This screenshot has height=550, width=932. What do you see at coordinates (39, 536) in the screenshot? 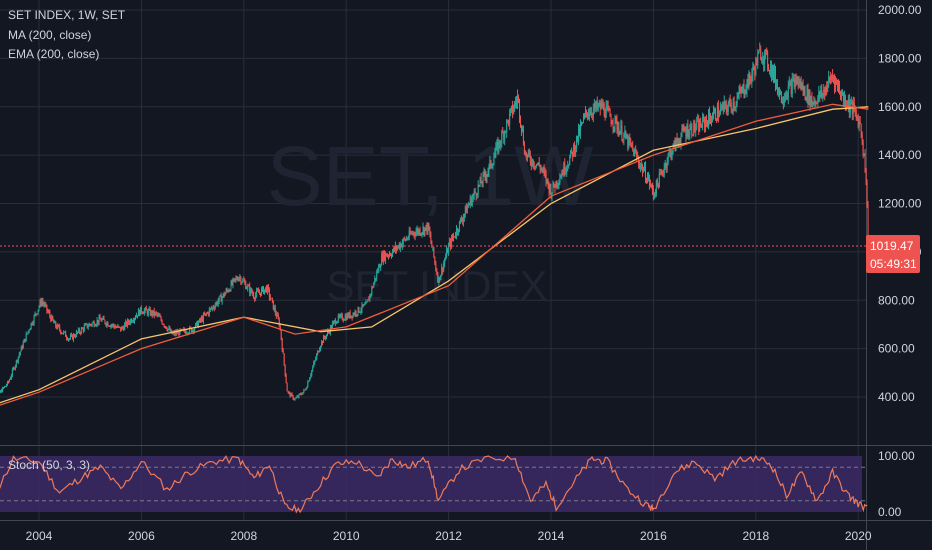
I see `x-tick-label: 2004` at bounding box center [39, 536].